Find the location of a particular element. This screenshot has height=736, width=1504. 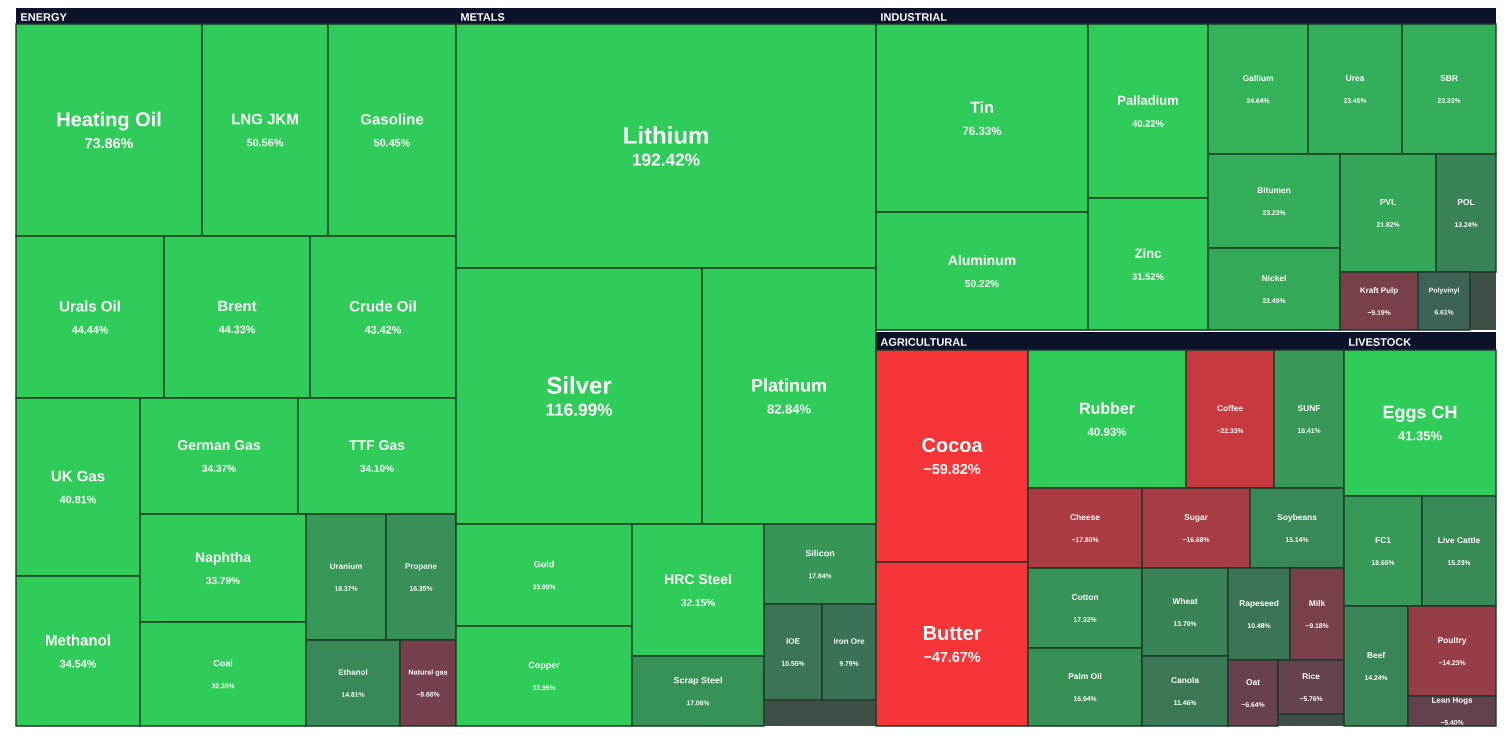

category-label: Lithium is located at coordinates (666, 135).